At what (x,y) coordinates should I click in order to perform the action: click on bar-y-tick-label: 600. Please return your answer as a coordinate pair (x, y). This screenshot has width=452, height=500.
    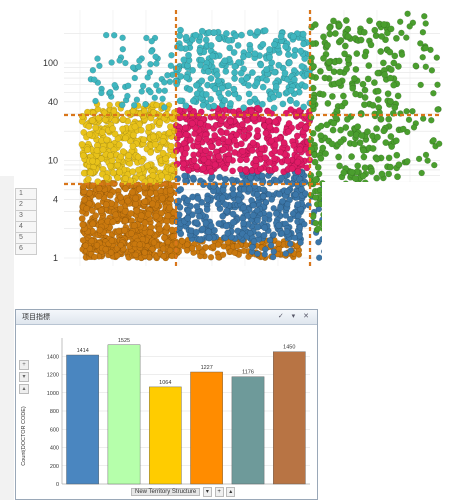
    Looking at the image, I should click on (54, 430).